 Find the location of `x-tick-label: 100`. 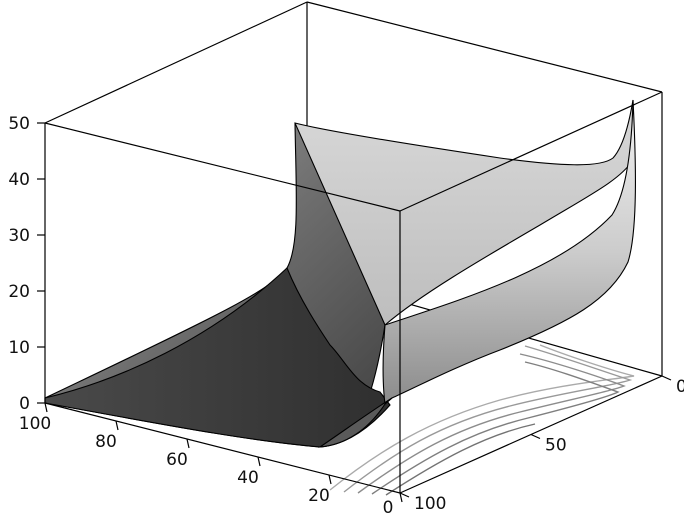

x-tick-label: 100 is located at coordinates (35, 424).